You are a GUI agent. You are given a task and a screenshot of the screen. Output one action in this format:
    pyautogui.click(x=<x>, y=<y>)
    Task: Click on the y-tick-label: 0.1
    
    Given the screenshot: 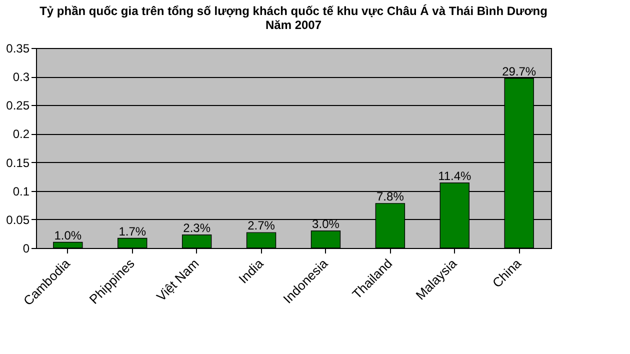 What is the action you would take?
    pyautogui.click(x=21, y=191)
    